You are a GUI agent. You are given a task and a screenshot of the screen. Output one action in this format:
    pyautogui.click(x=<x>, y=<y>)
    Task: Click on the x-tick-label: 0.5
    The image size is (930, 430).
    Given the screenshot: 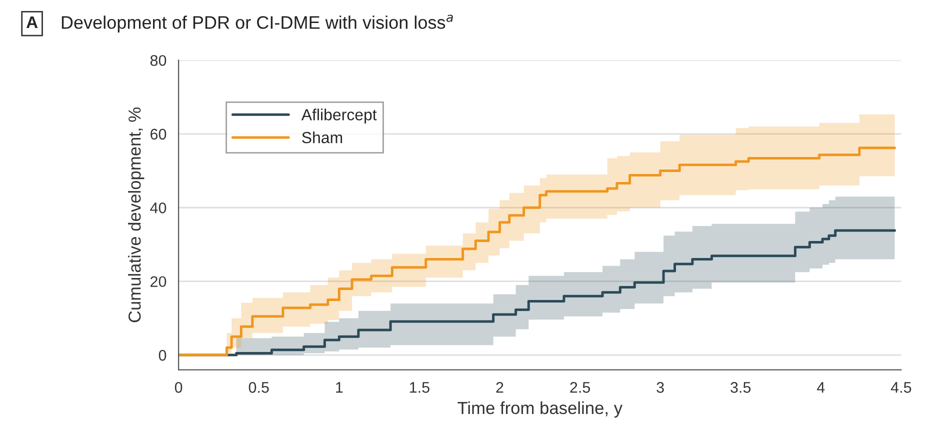 What is the action you would take?
    pyautogui.click(x=258, y=387)
    